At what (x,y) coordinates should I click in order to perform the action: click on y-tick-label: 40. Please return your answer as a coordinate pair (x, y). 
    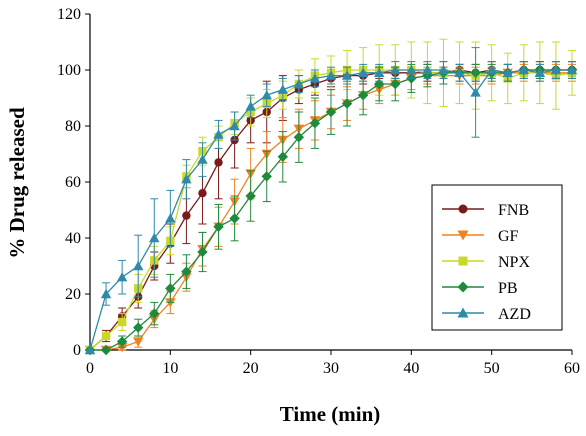
    Looking at the image, I should click on (73, 238).